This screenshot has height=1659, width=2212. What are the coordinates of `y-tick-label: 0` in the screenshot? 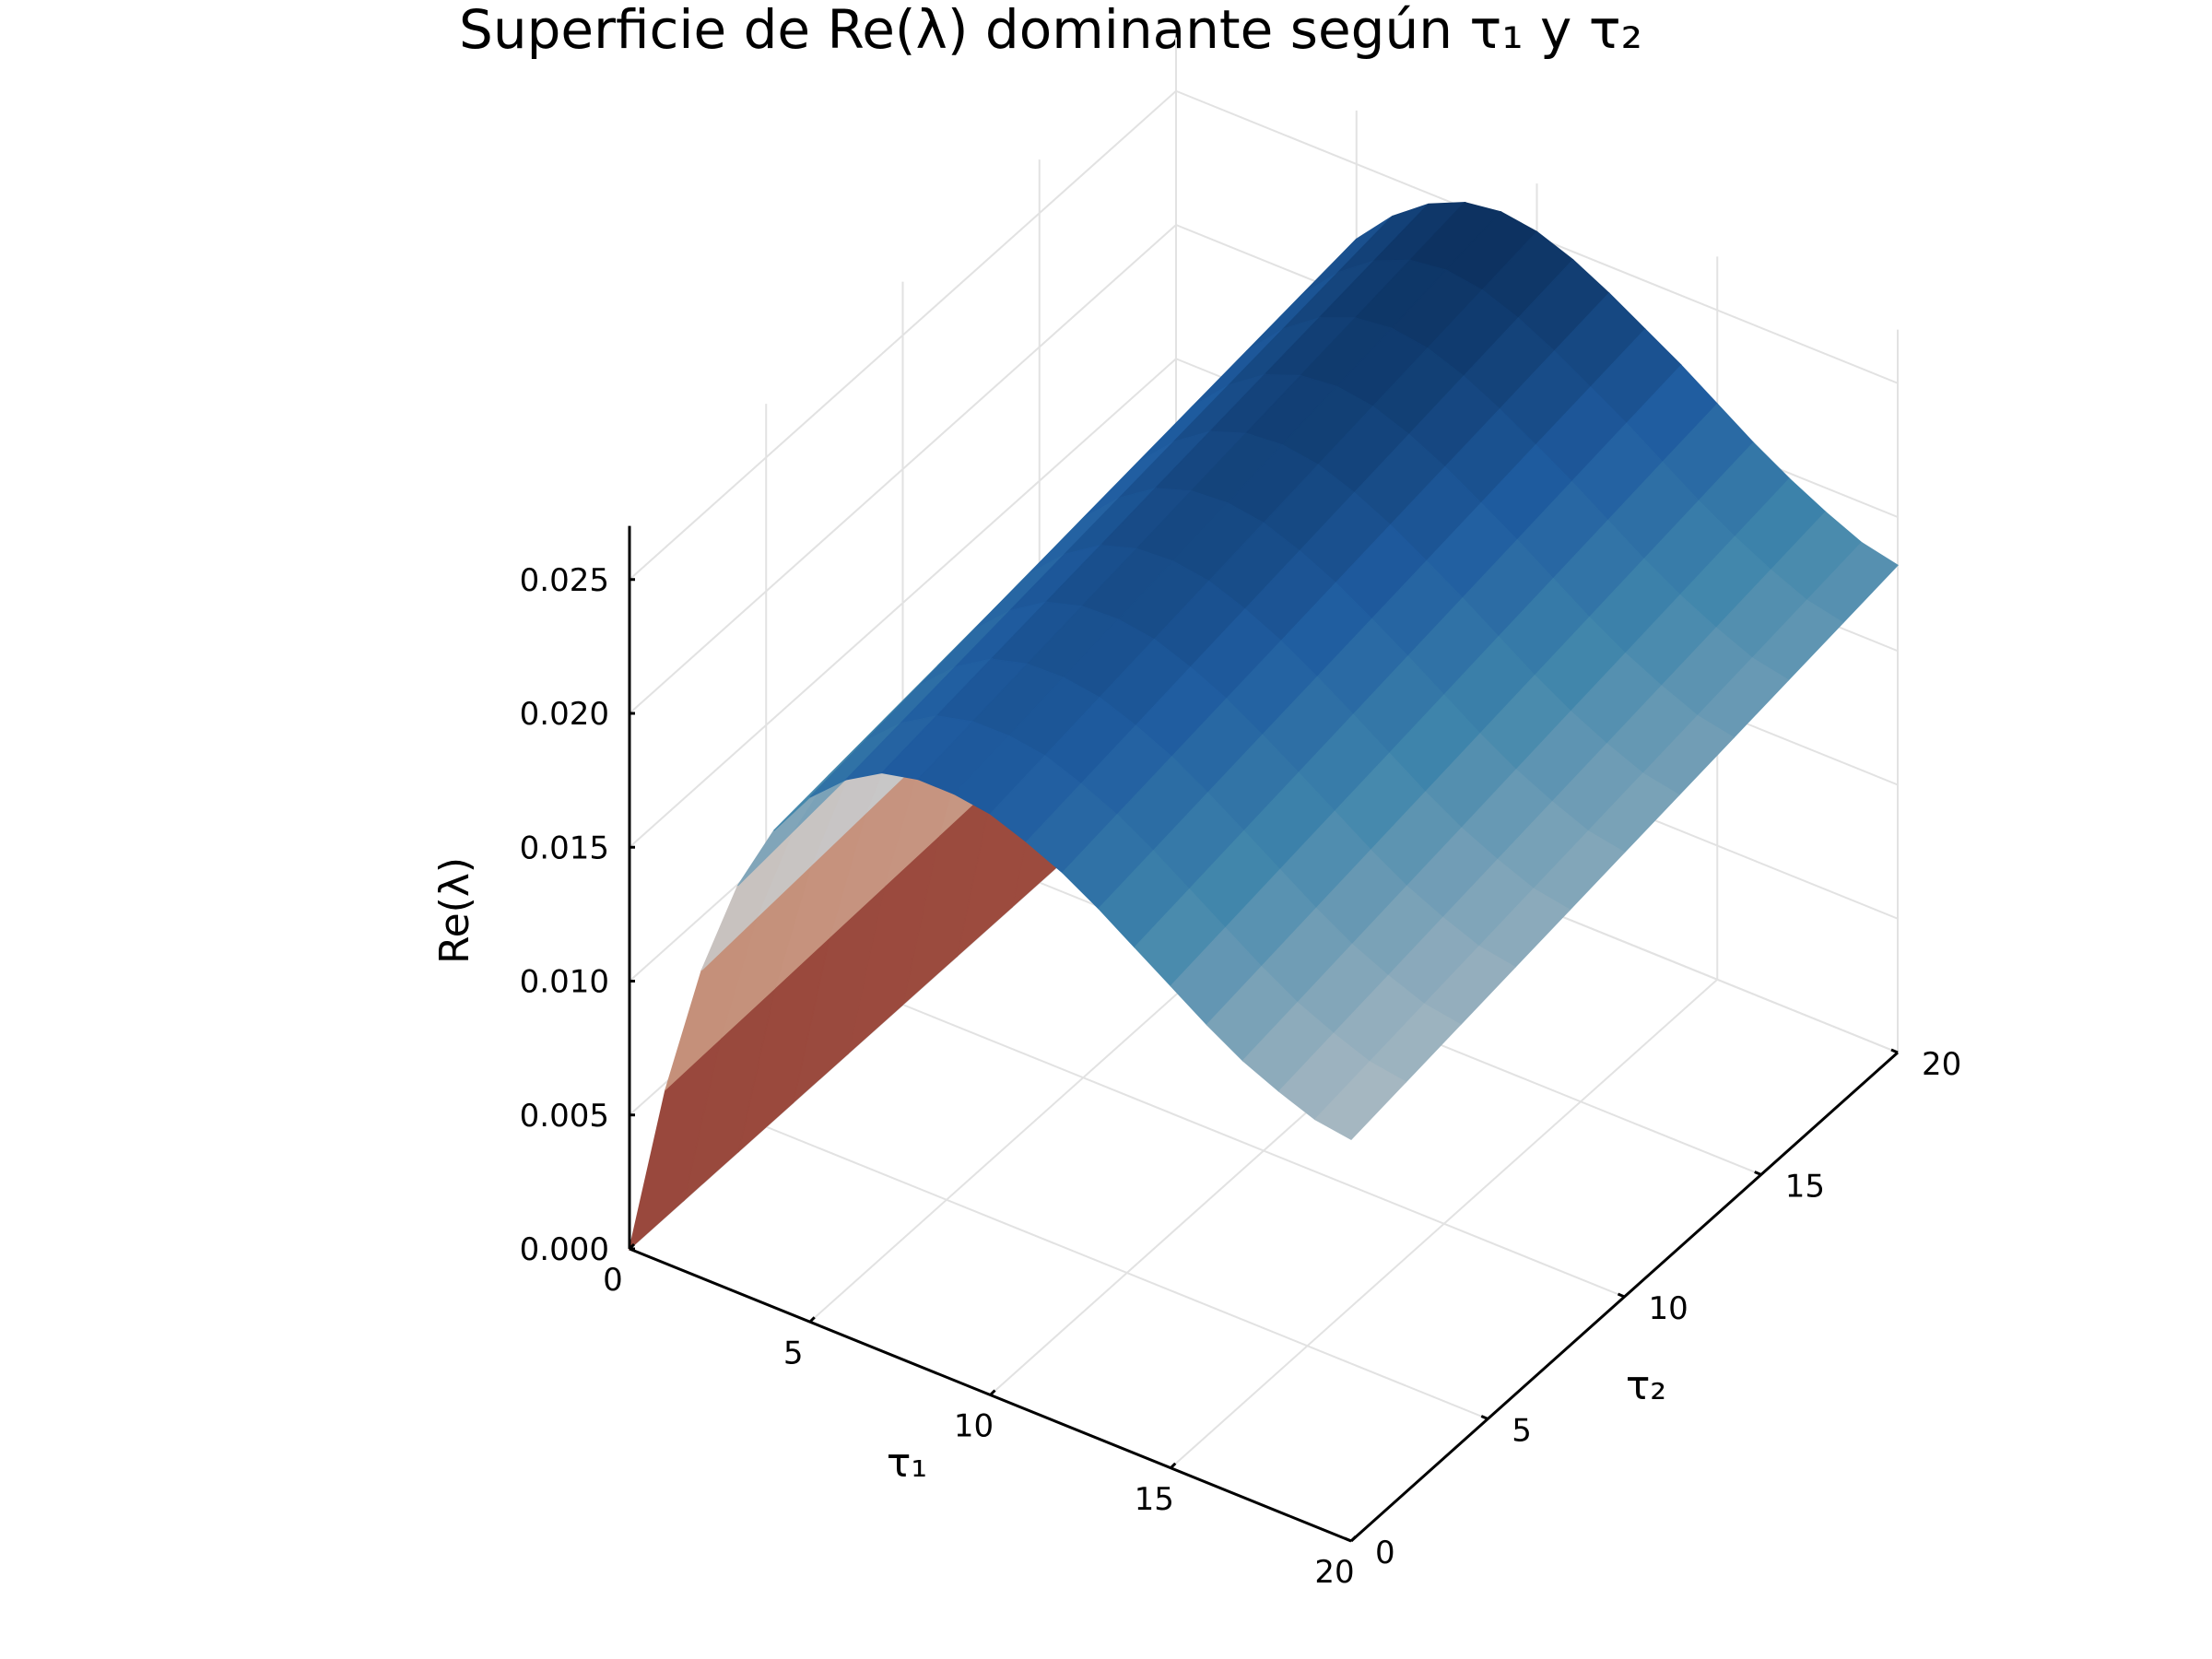 It's located at (1385, 1553).